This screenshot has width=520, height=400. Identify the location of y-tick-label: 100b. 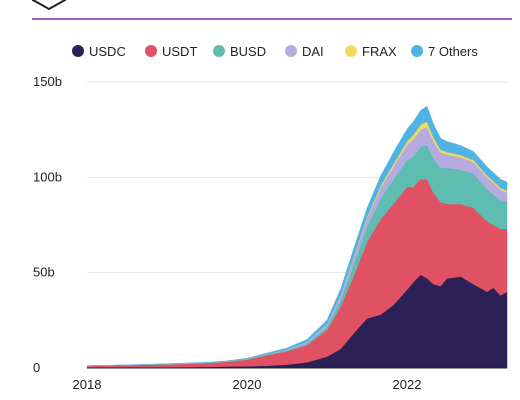
(47, 176).